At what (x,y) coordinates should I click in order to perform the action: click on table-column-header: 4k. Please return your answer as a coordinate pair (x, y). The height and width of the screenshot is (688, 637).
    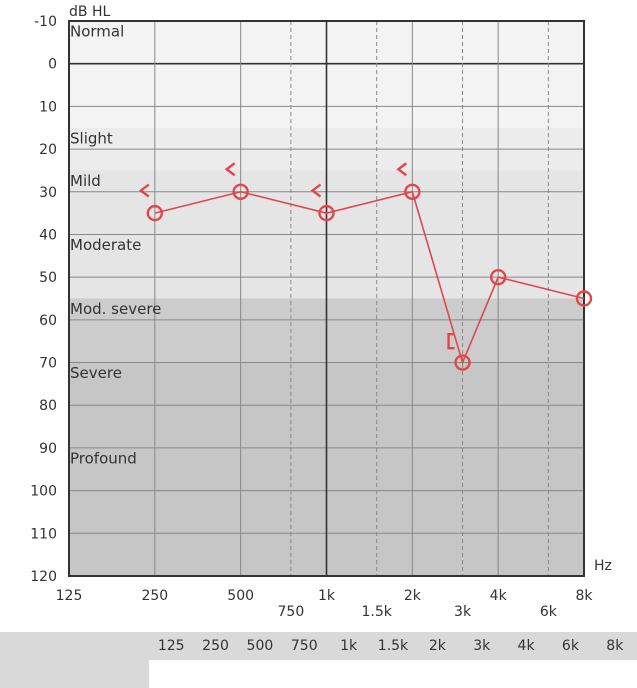
    Looking at the image, I should click on (526, 646).